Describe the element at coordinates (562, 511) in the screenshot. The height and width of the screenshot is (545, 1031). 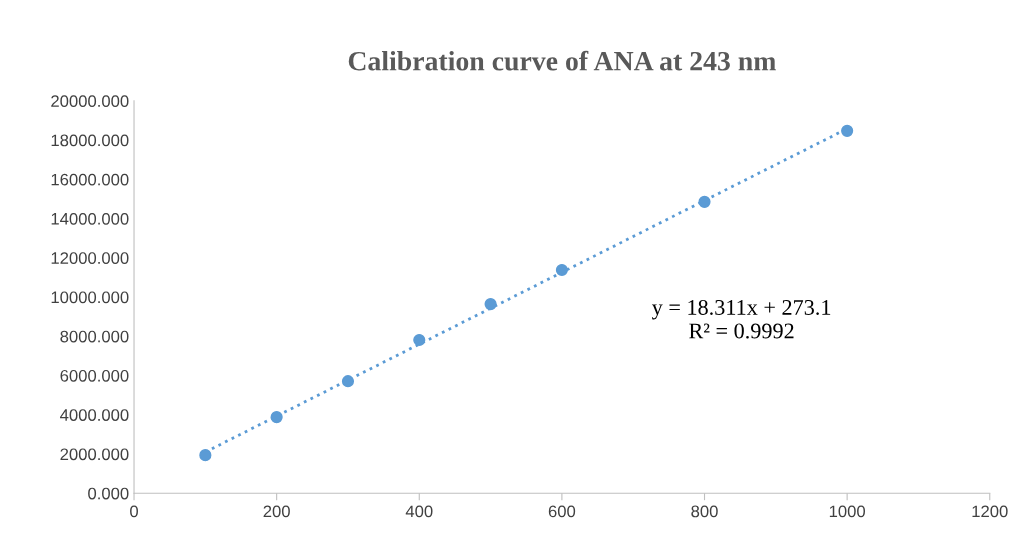
I see `x-tick-label: 600` at that location.